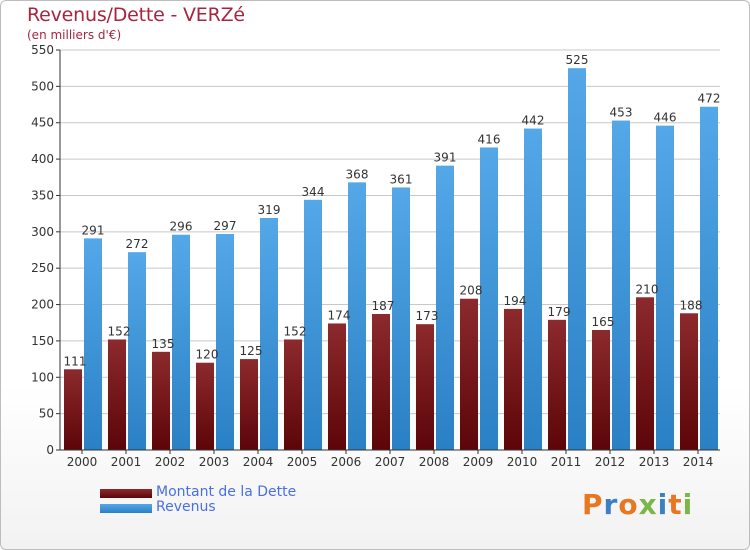 The image size is (750, 550). Describe the element at coordinates (181, 227) in the screenshot. I see `value-label-revenus-2002: 296` at that location.